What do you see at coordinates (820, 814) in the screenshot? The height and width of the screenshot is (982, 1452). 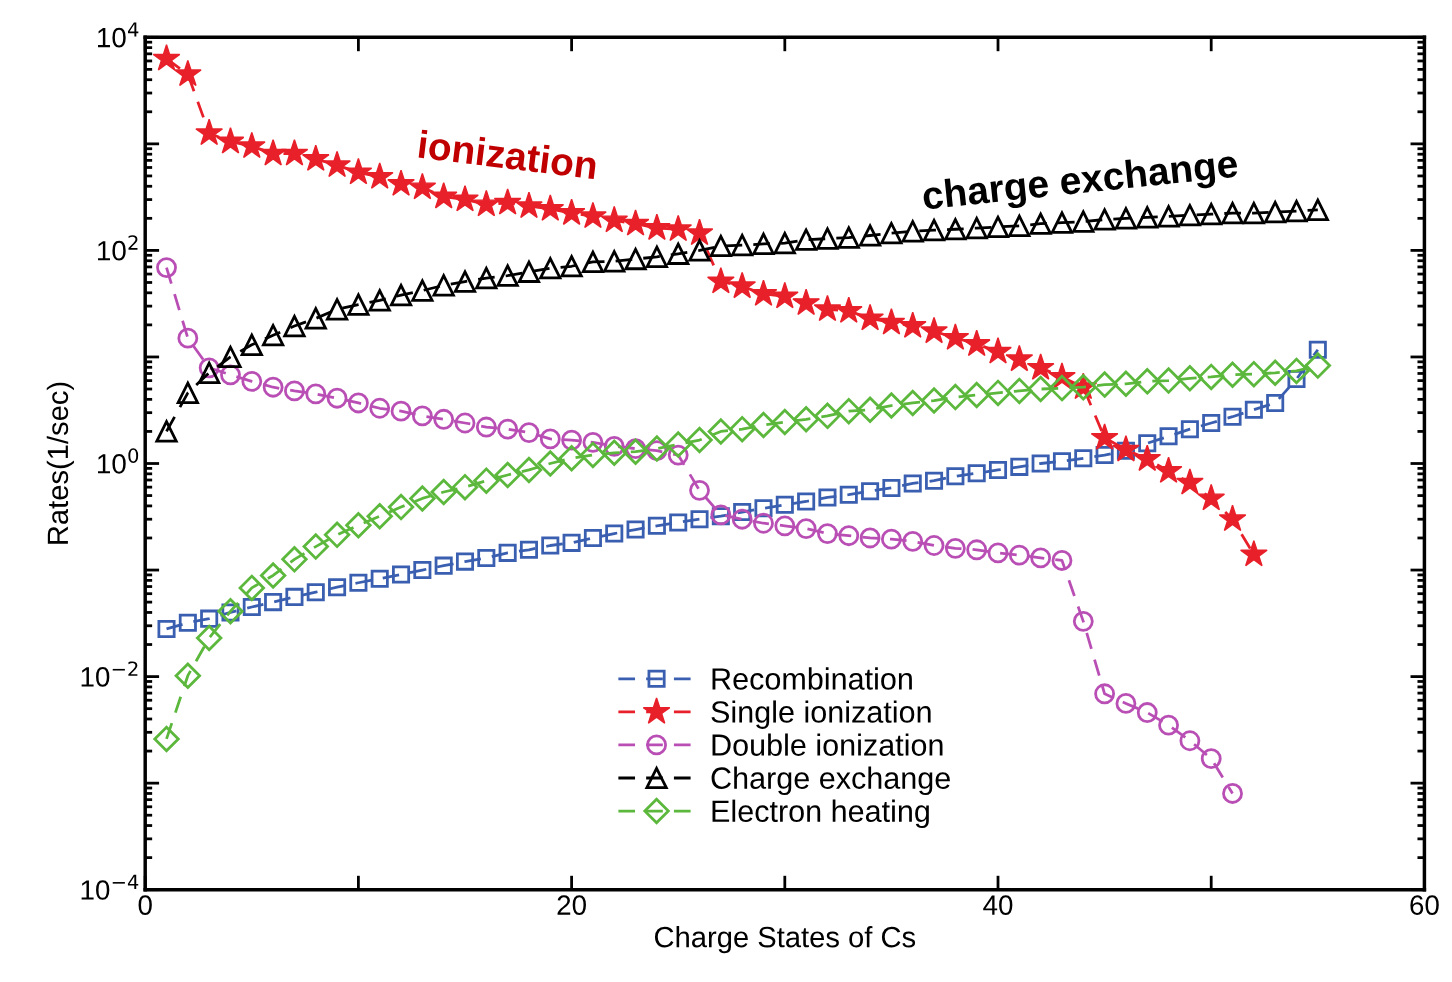 I see `legend-label: Electron heating` at bounding box center [820, 814].